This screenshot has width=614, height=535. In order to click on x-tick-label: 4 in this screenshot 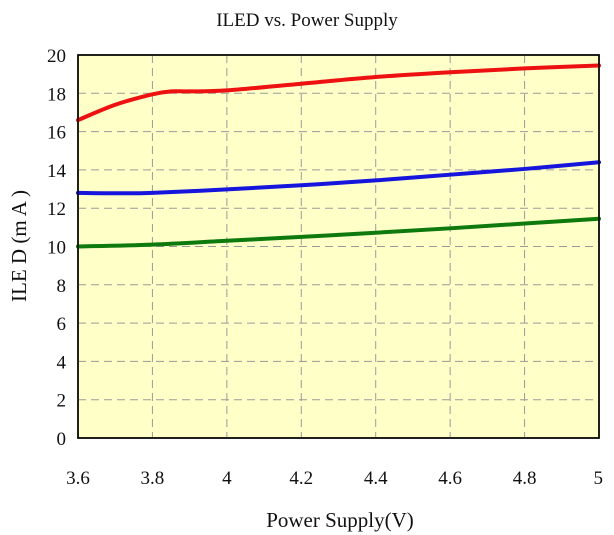, I will do `click(227, 478)`.